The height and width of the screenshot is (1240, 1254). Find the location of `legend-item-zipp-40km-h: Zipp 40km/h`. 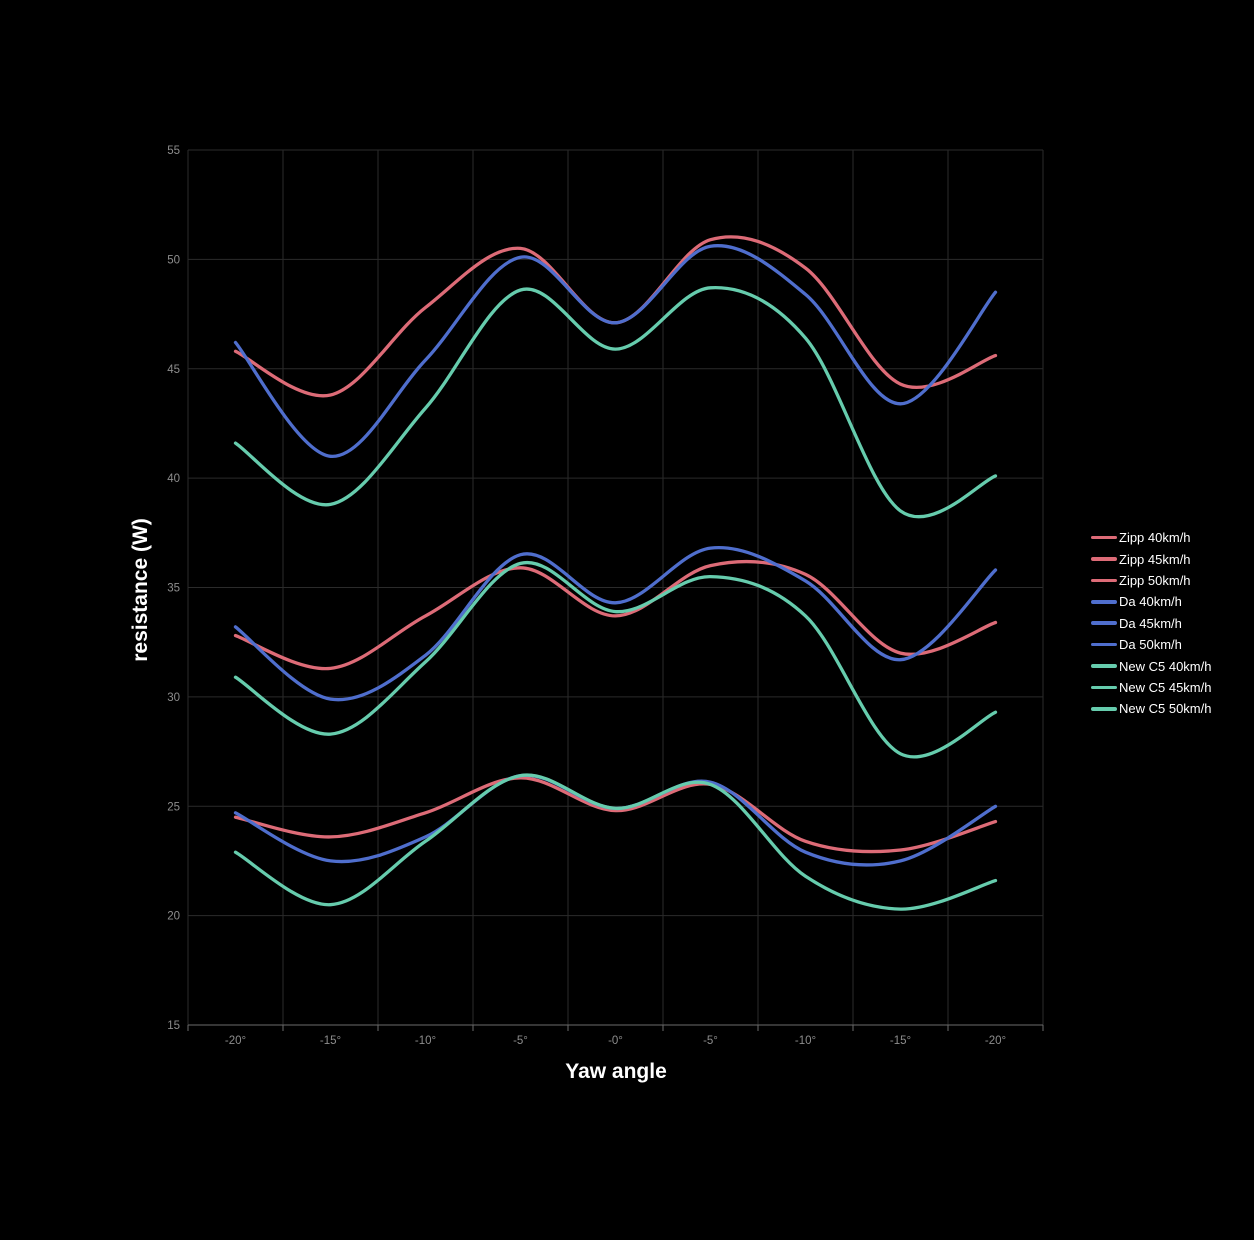

legend-item-zipp-40km-h: Zipp 40km/h is located at coordinates (1151, 537).